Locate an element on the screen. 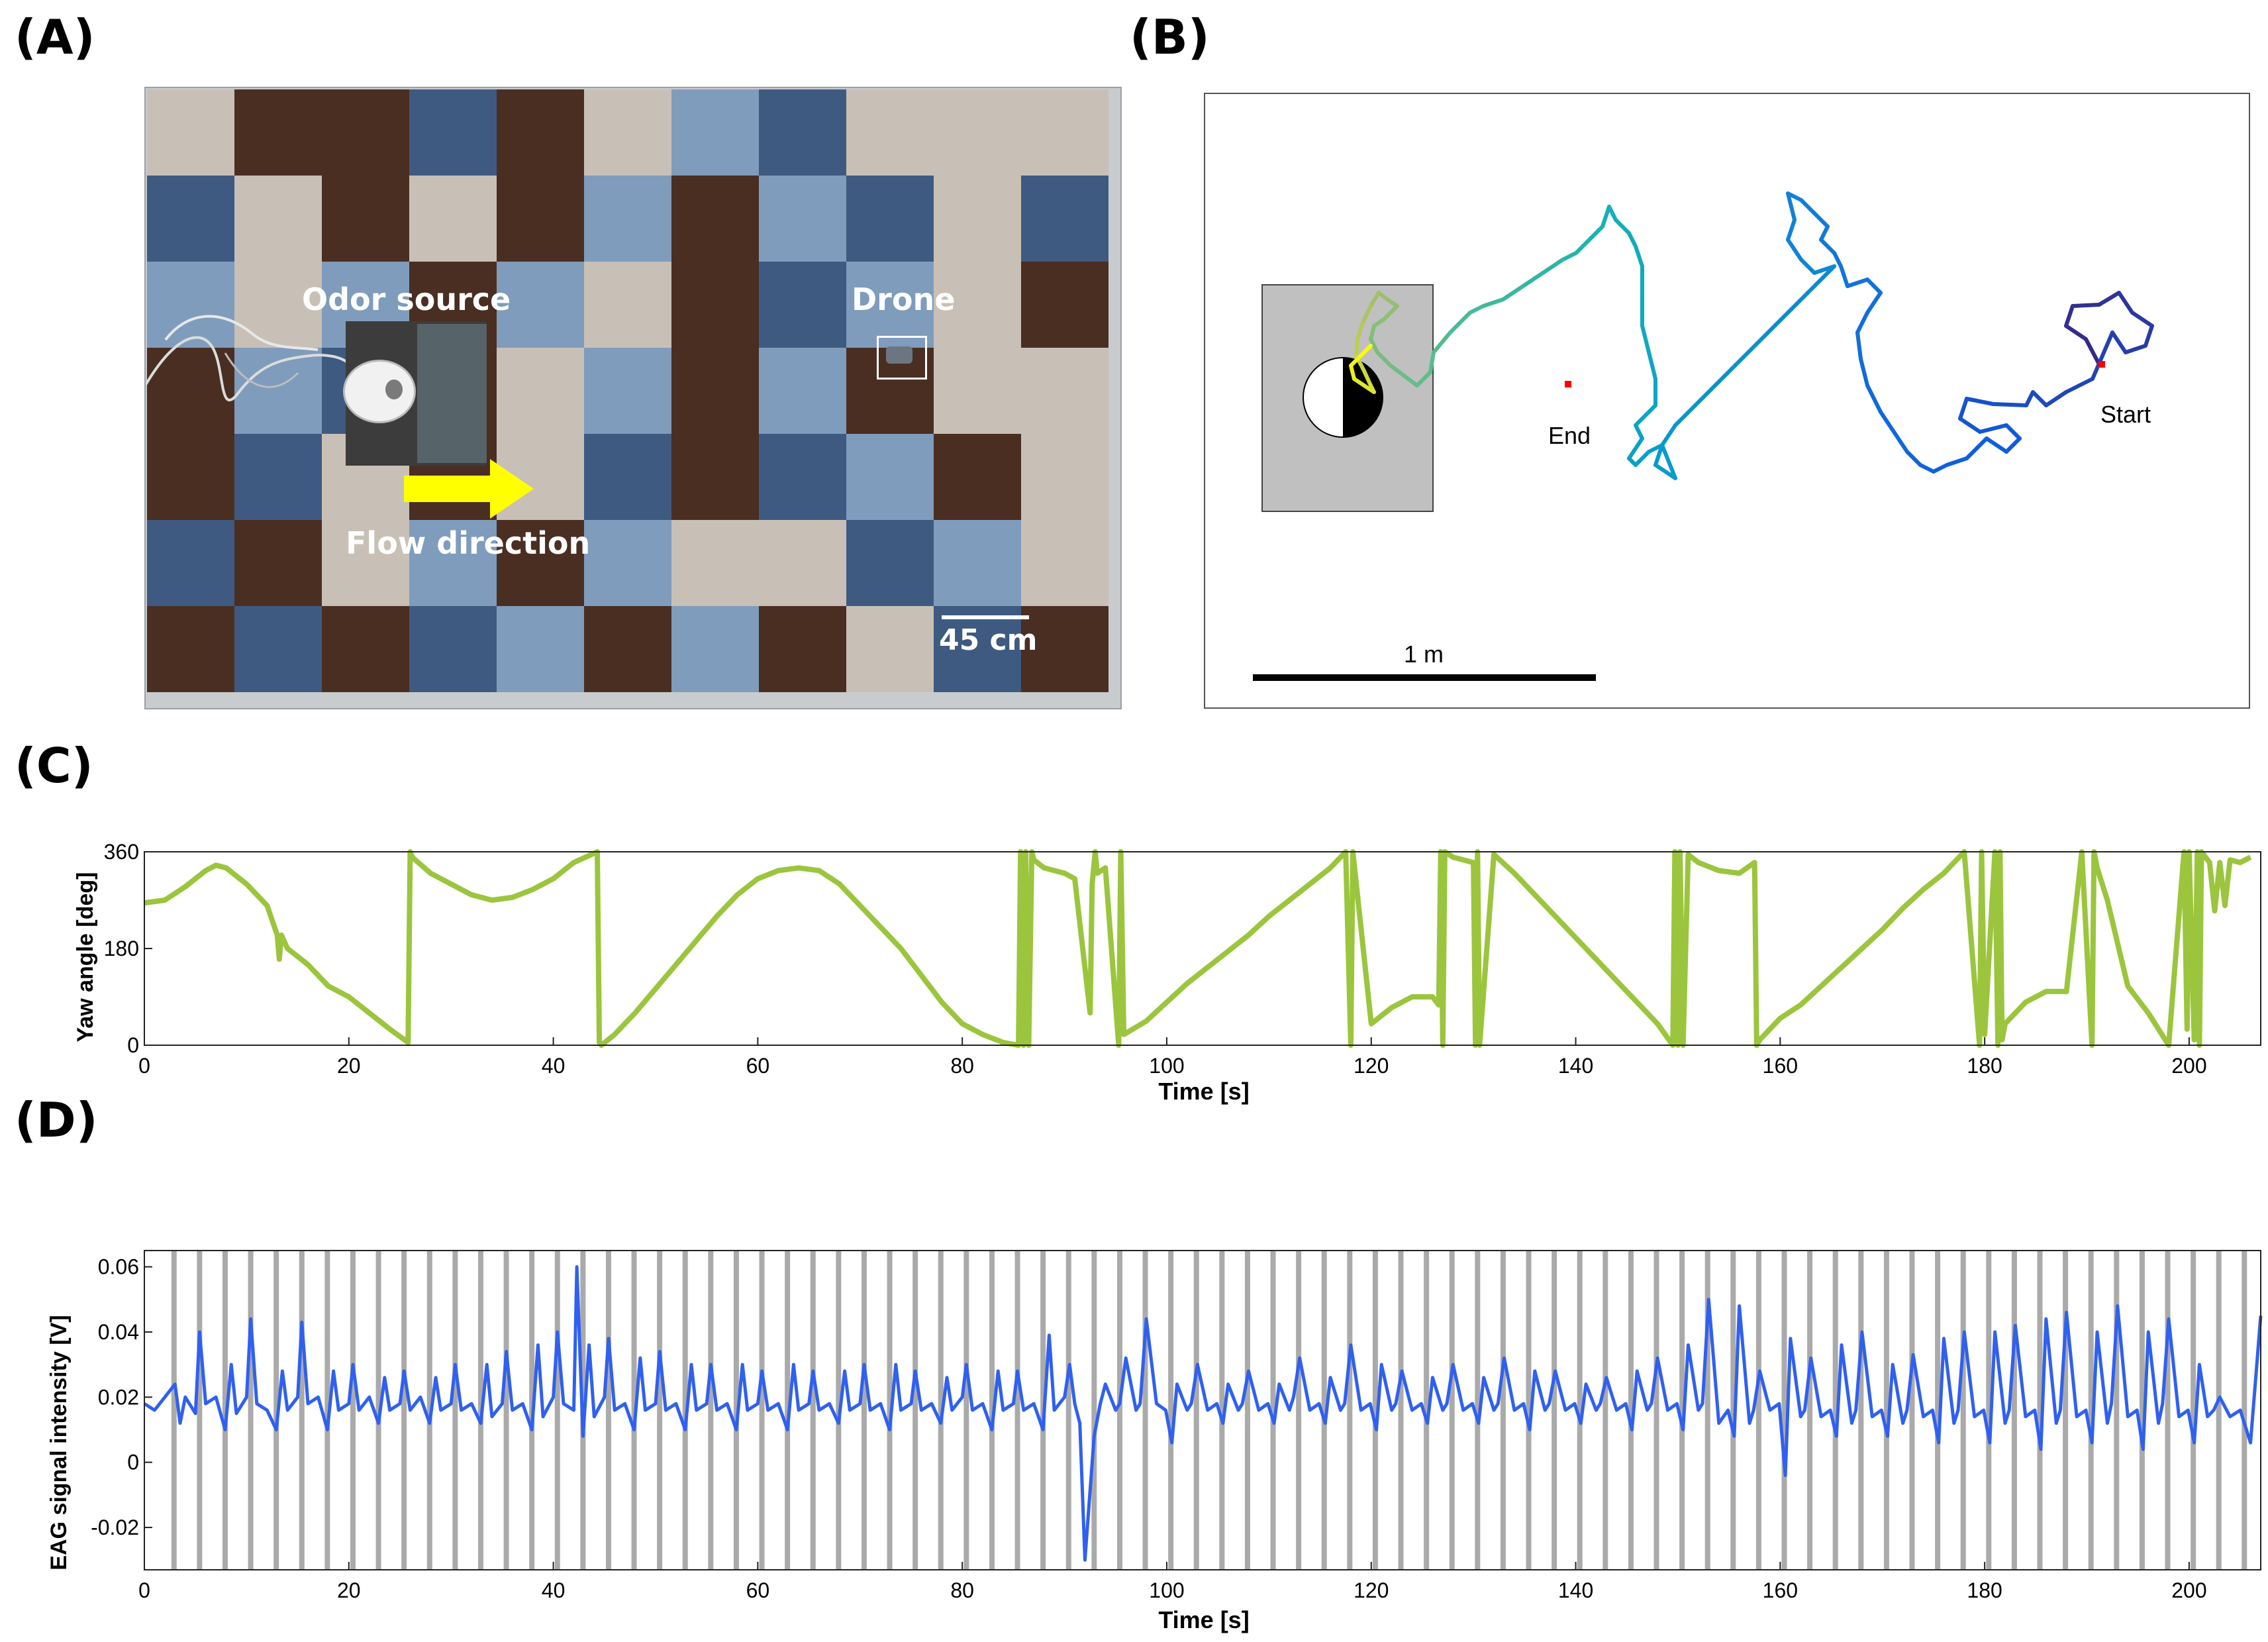 The width and height of the screenshot is (2268, 1642). end-marker is located at coordinates (1568, 384).